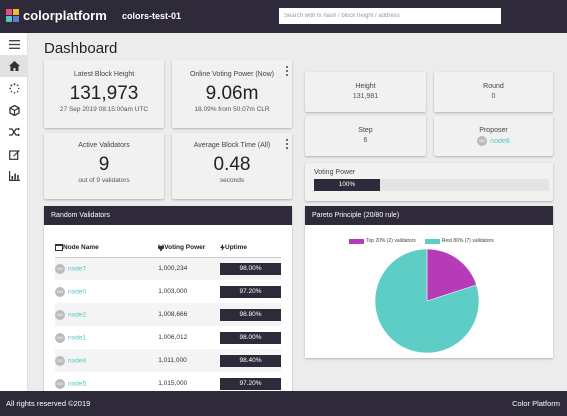 This screenshot has height=416, width=567. I want to click on uptime-badge: 98.80%, so click(250, 314).